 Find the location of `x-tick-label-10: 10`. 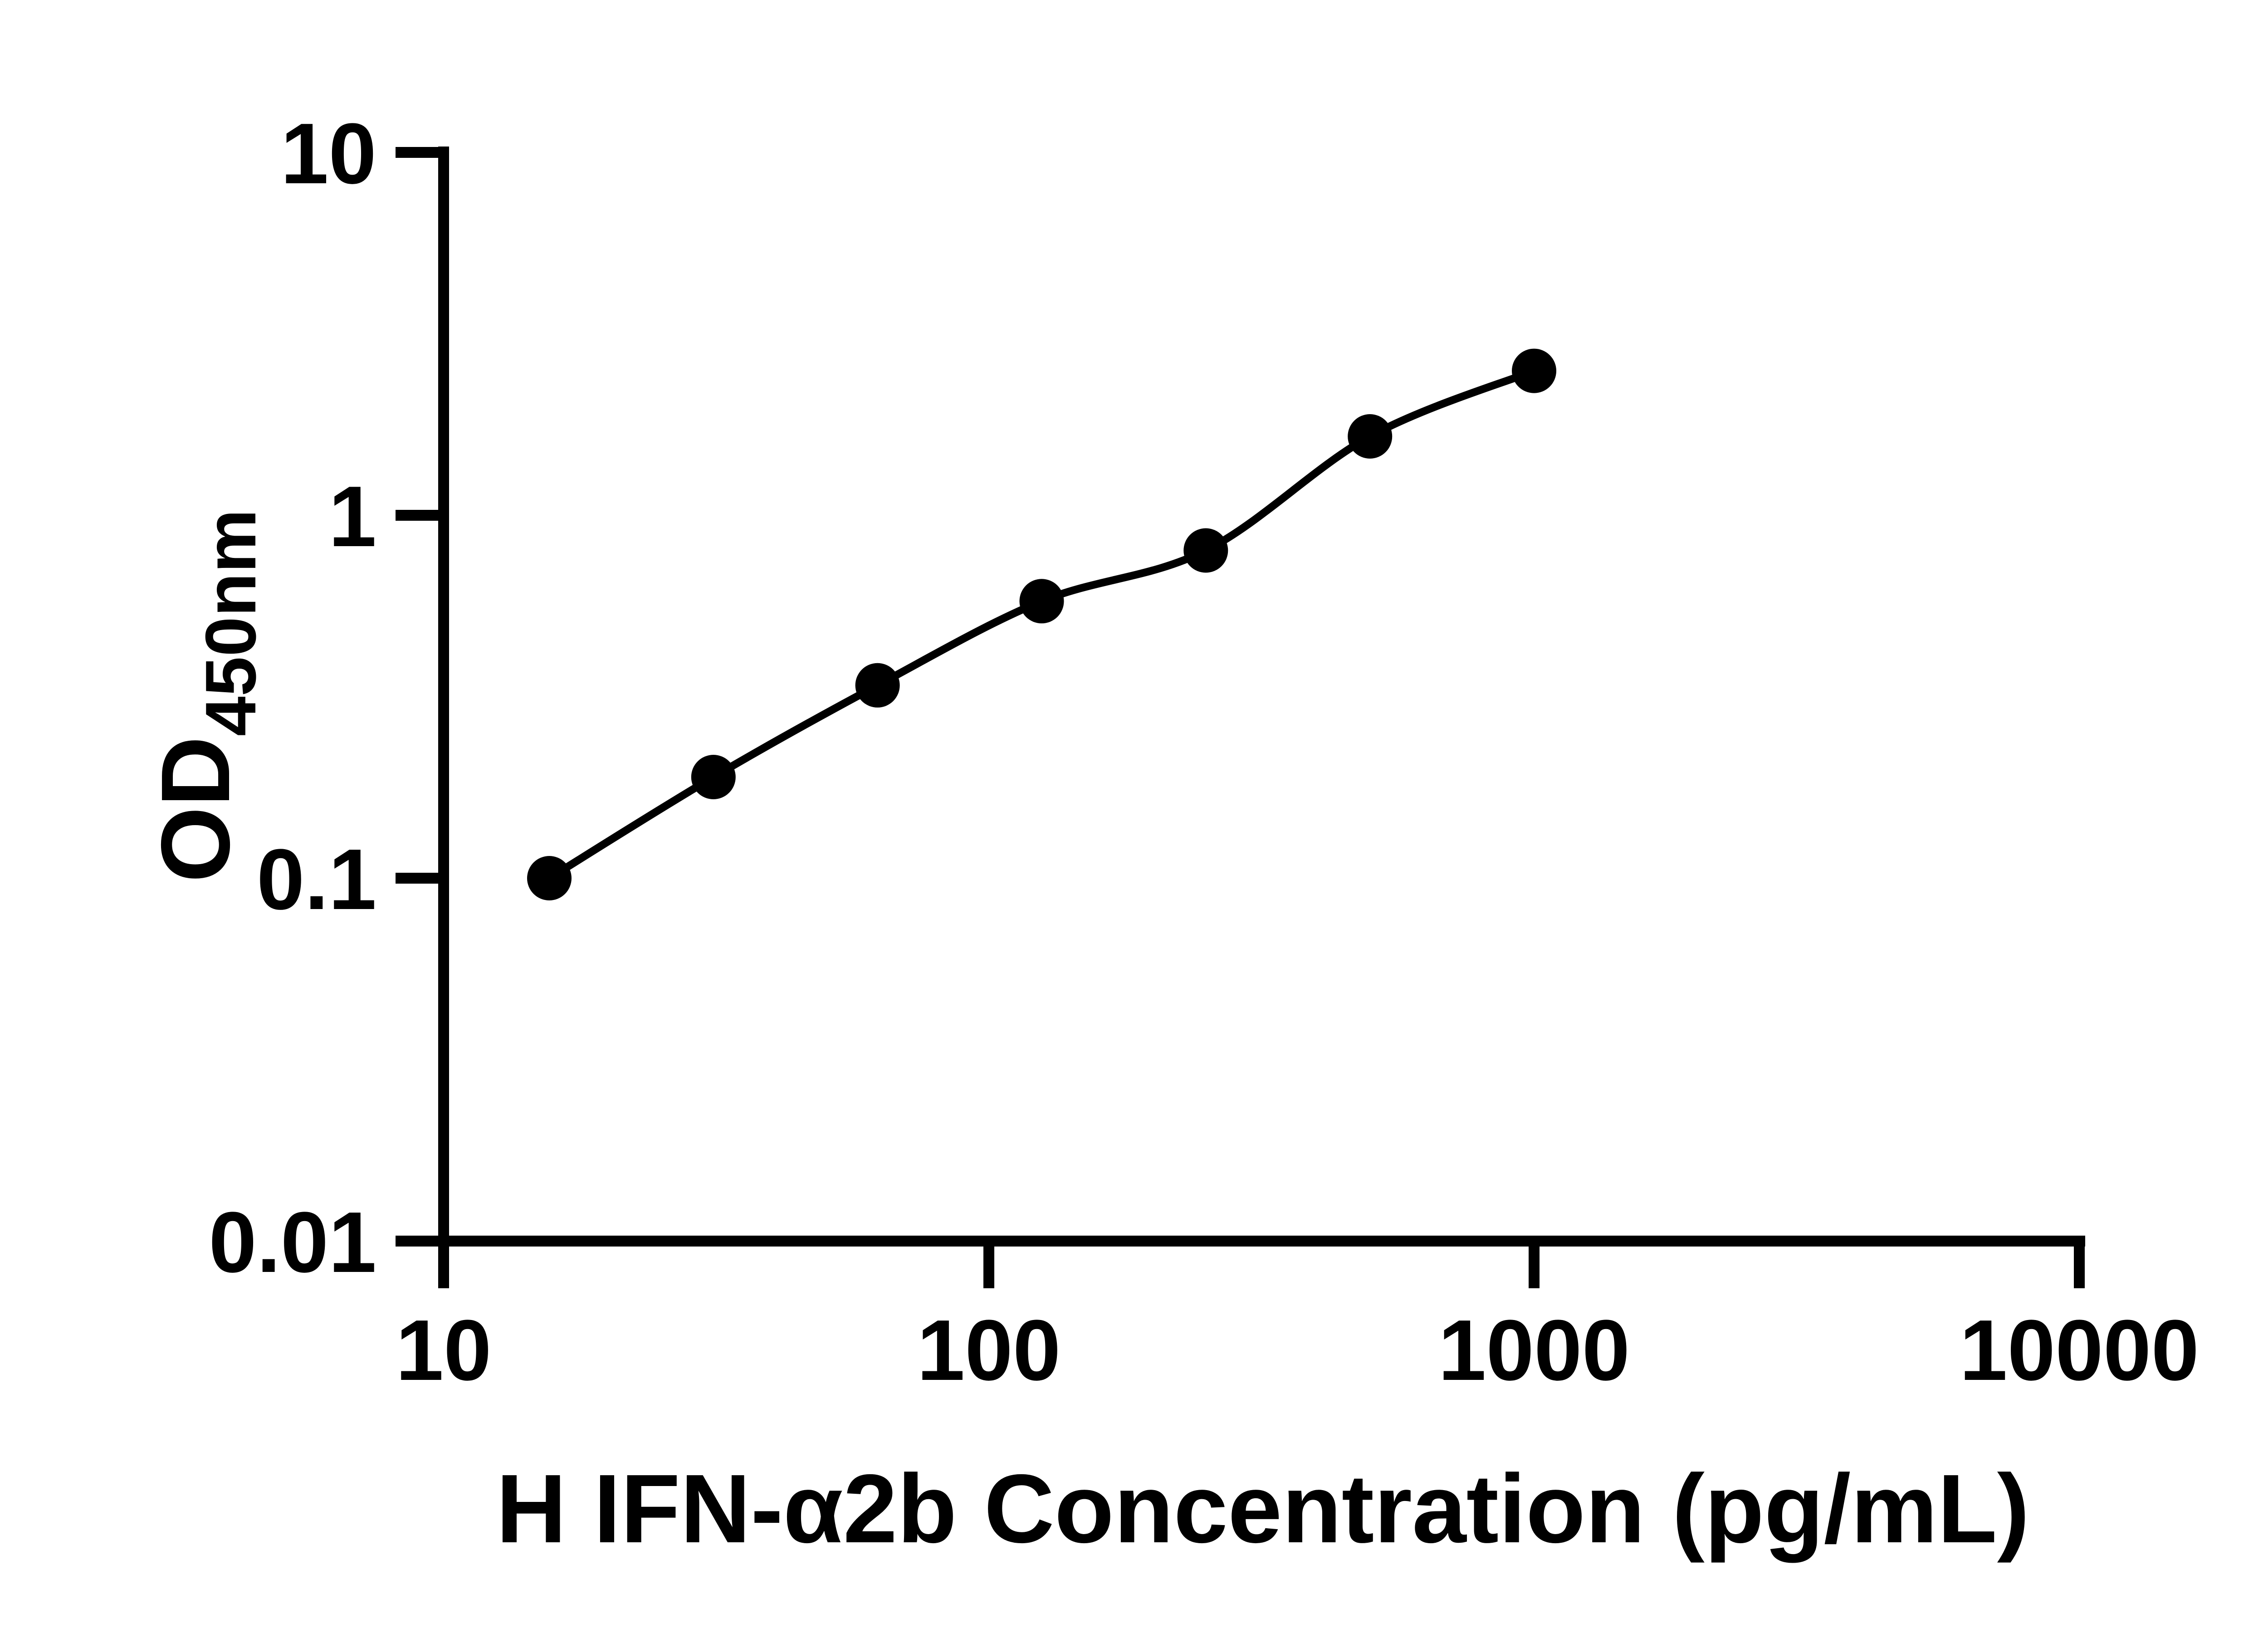

x-tick-label-10: 10 is located at coordinates (443, 1350).